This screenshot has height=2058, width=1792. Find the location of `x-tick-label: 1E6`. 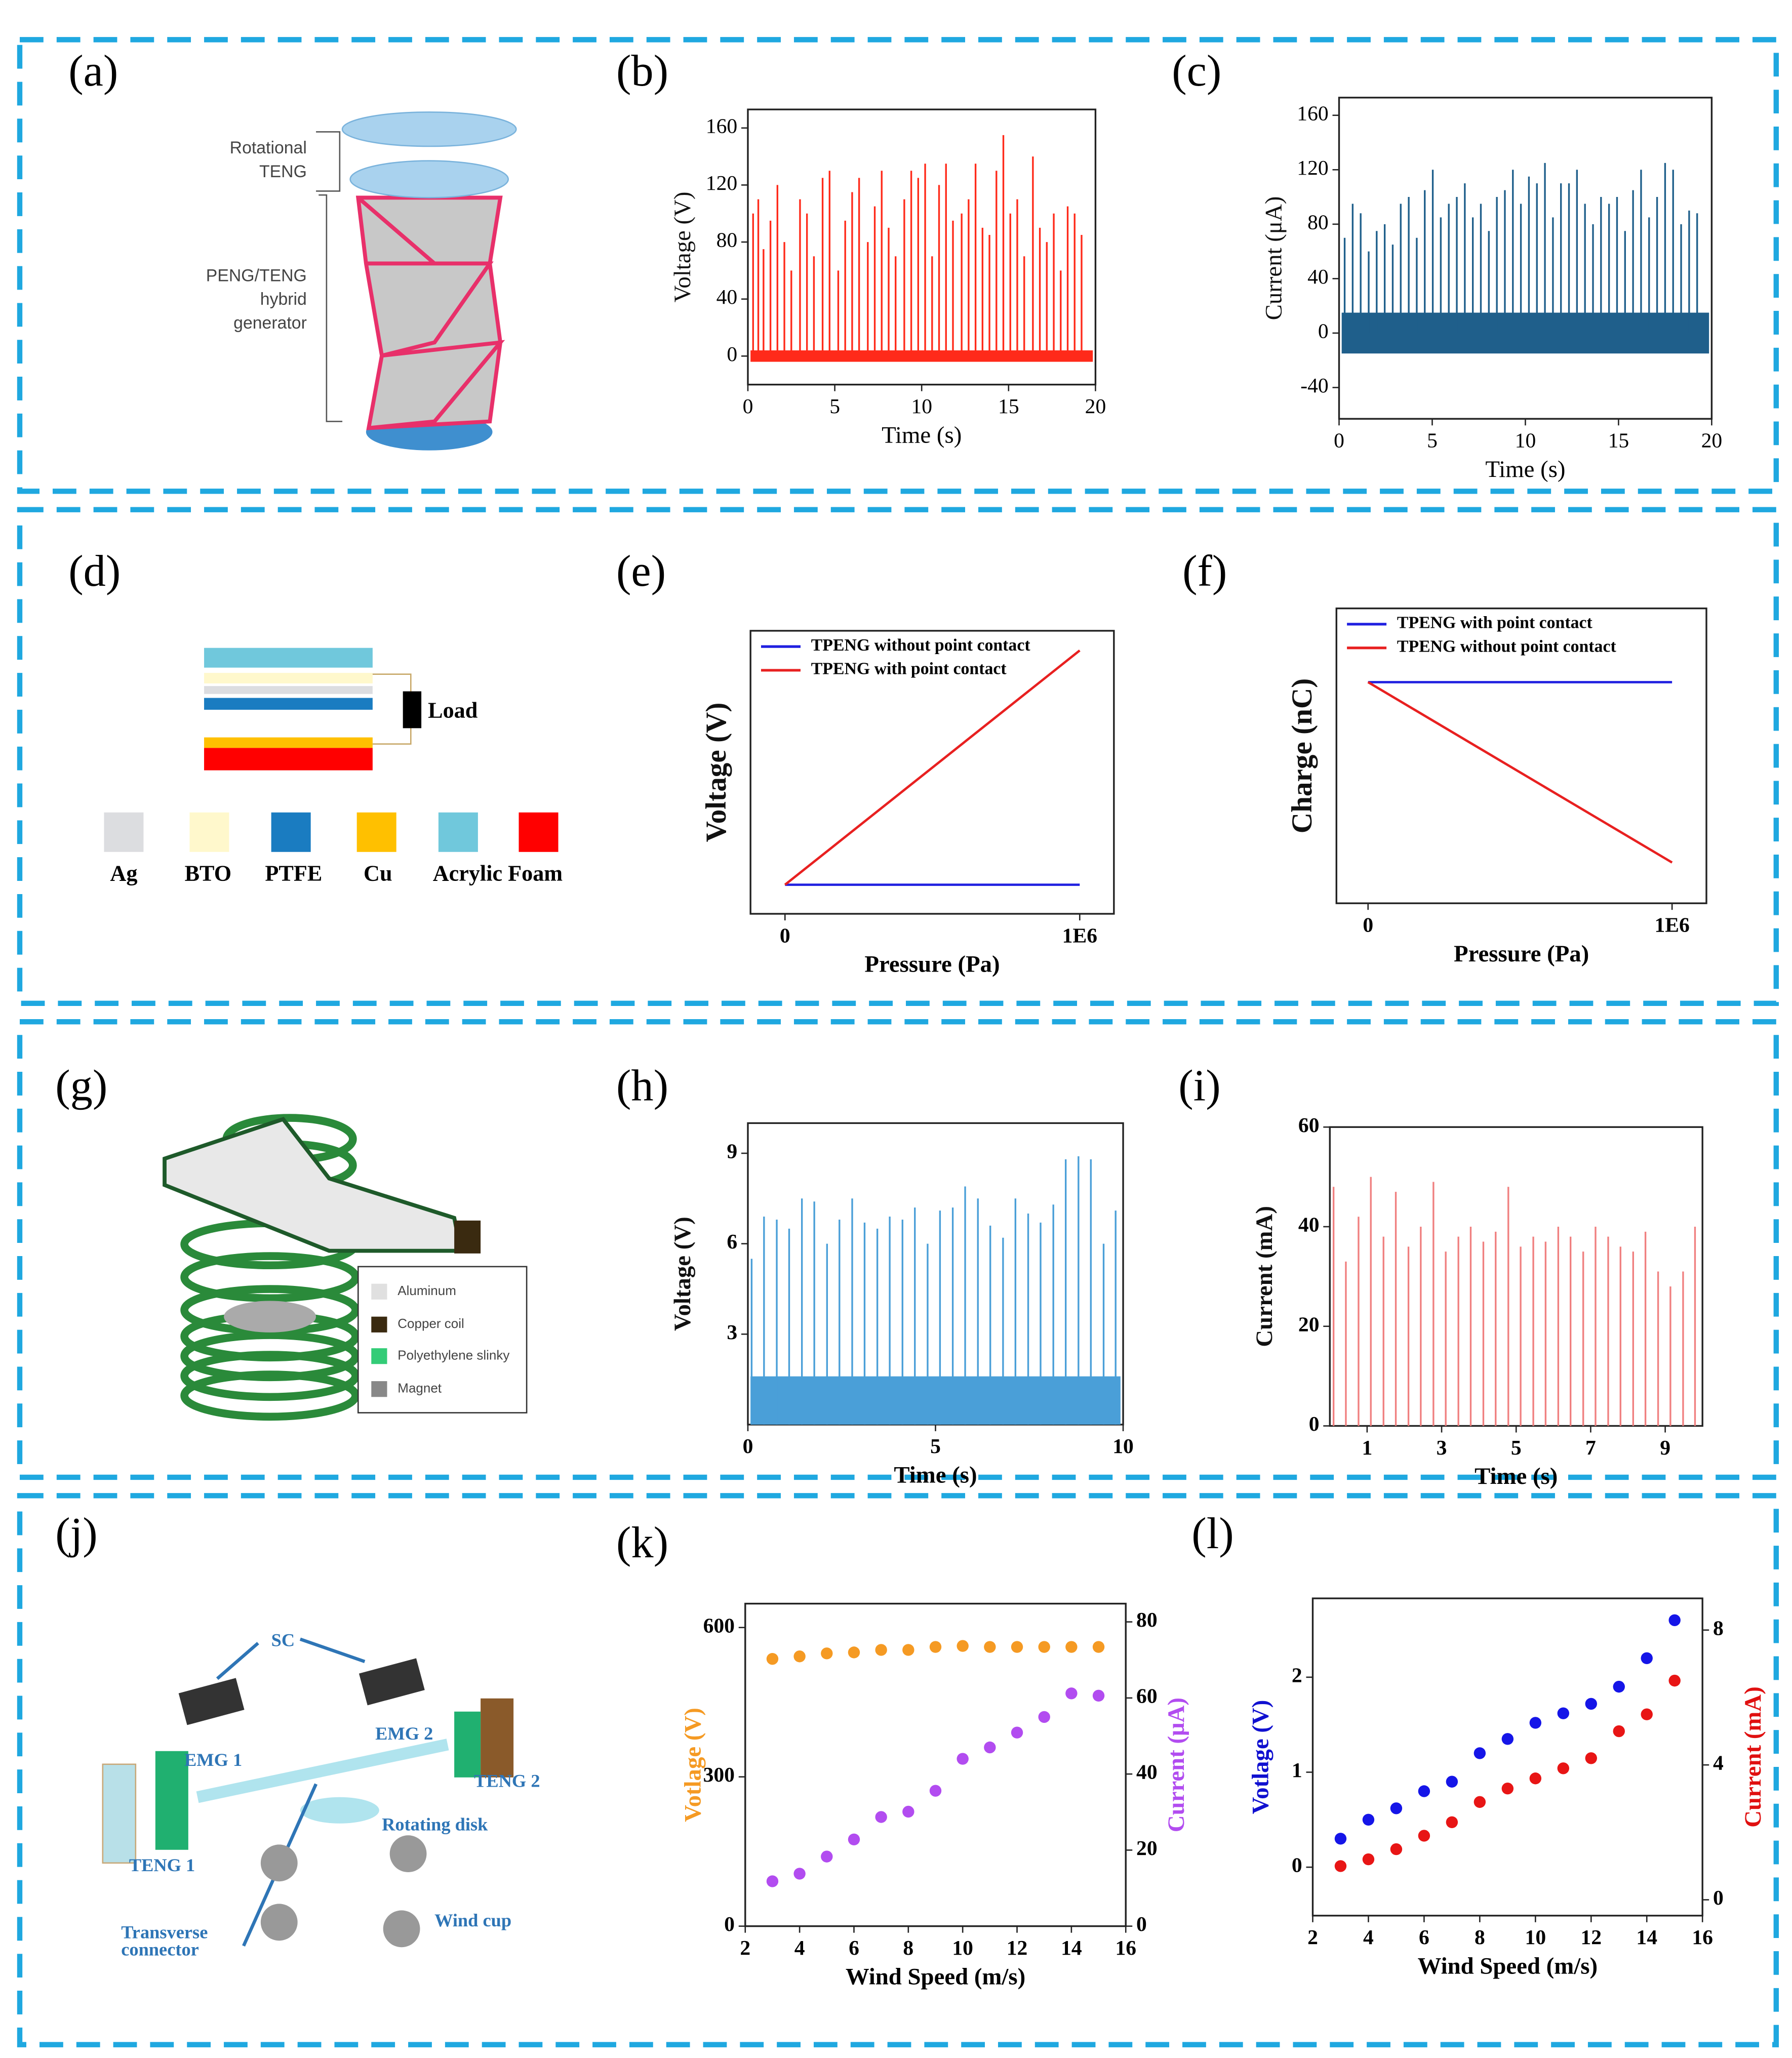

x-tick-label: 1E6 is located at coordinates (1079, 935).